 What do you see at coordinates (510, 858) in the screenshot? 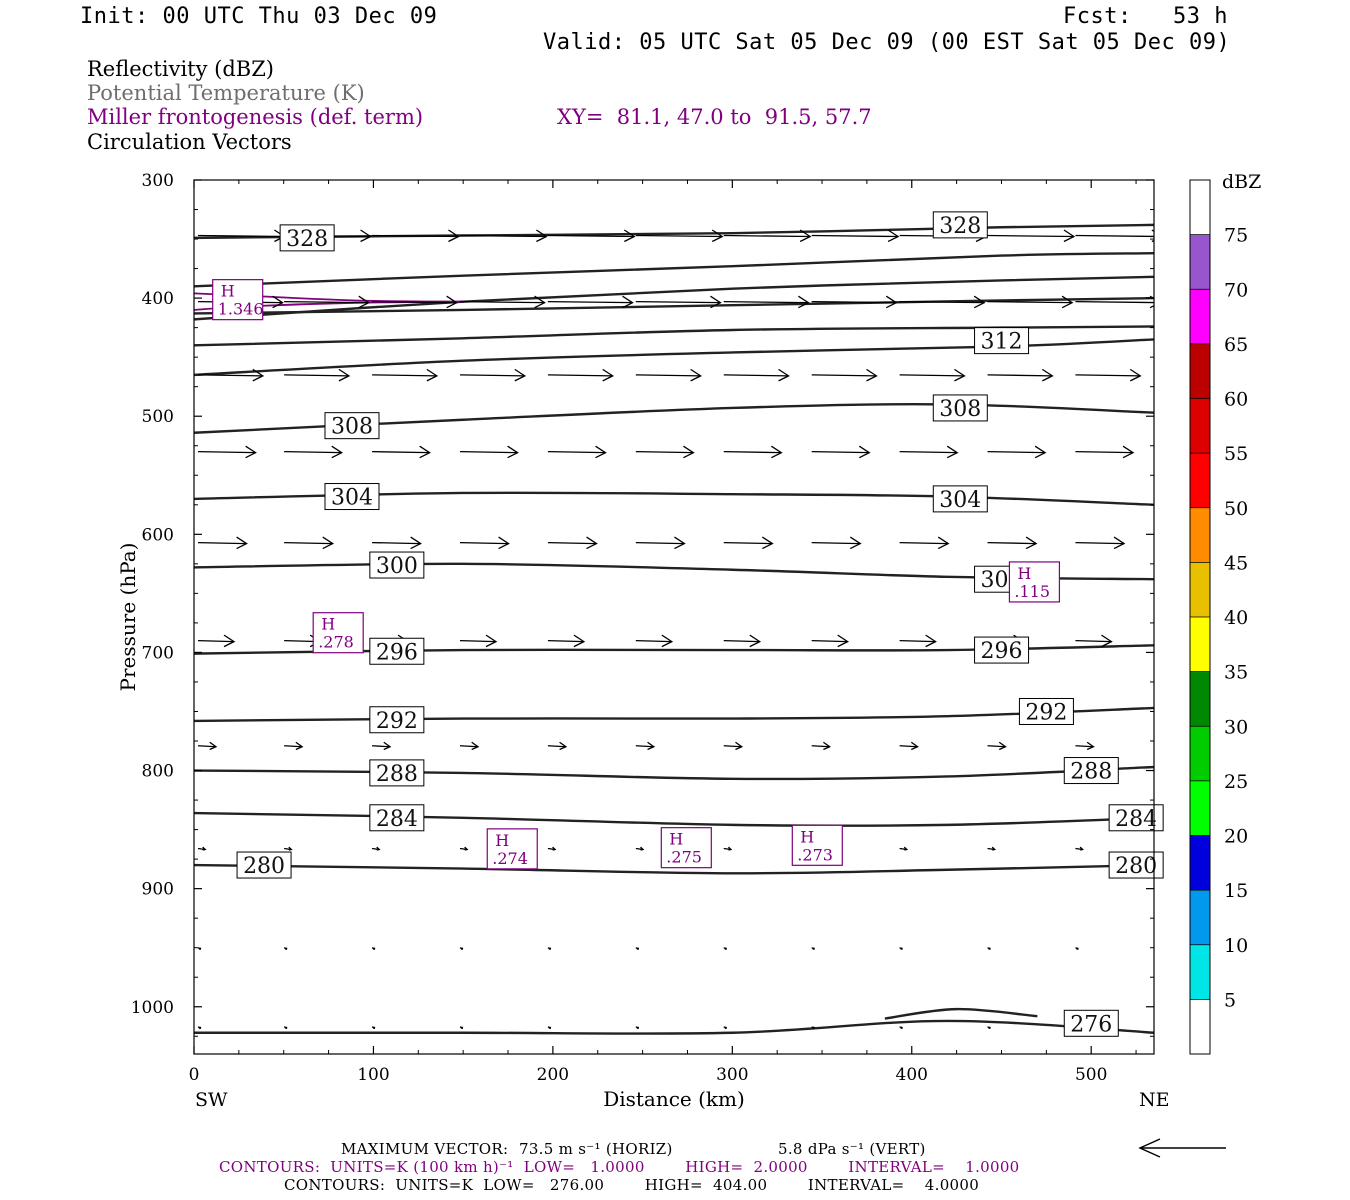
I see `high-marker-value: .274` at bounding box center [510, 858].